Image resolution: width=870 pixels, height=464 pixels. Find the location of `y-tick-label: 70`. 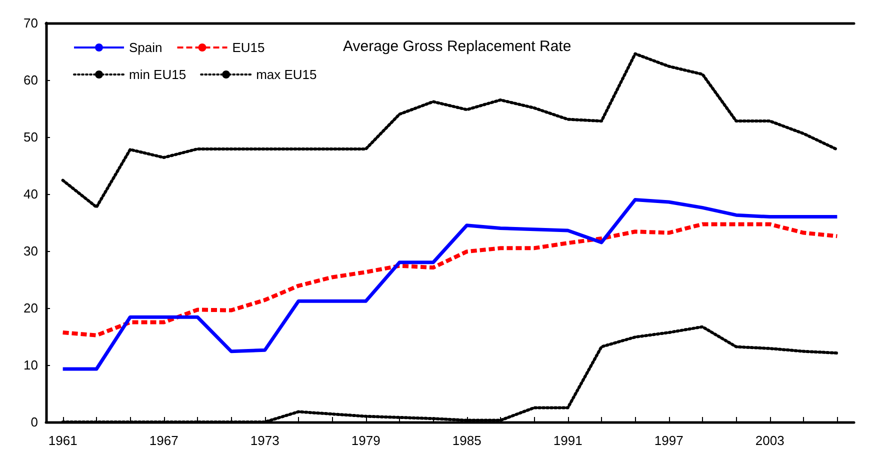

y-tick-label: 70 is located at coordinates (31, 23).